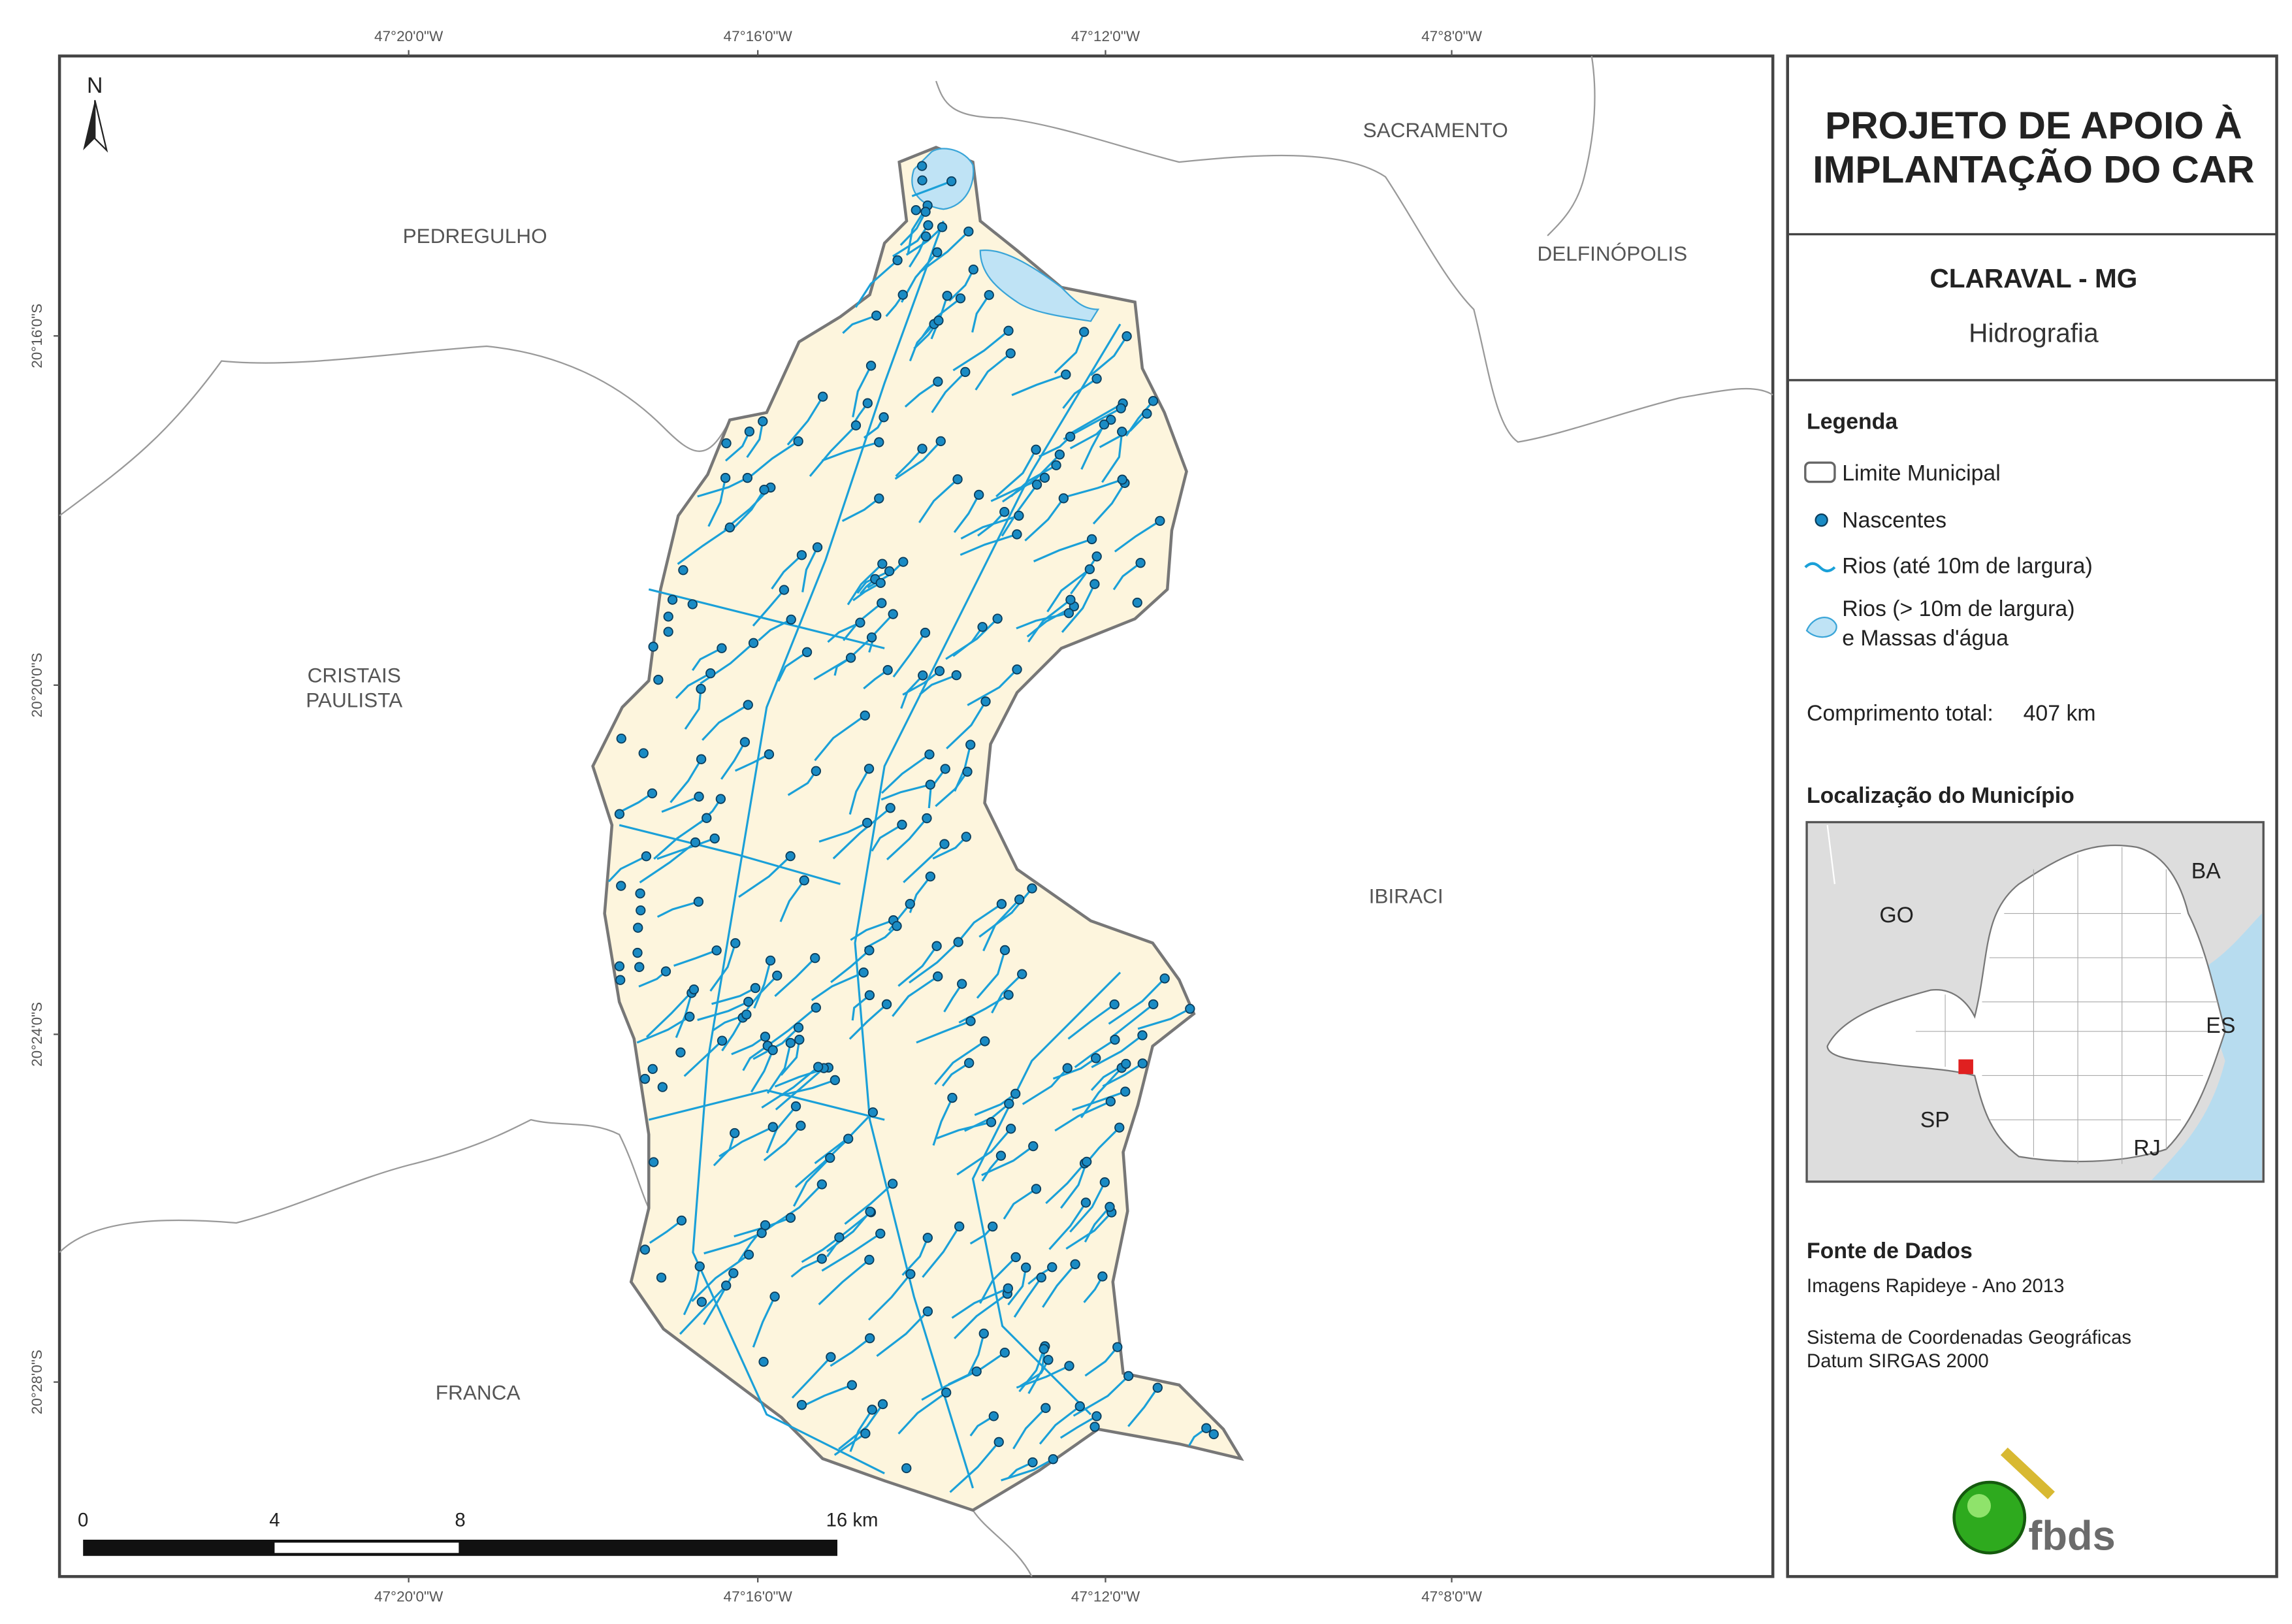  I want to click on state-label: SP, so click(1935, 1119).